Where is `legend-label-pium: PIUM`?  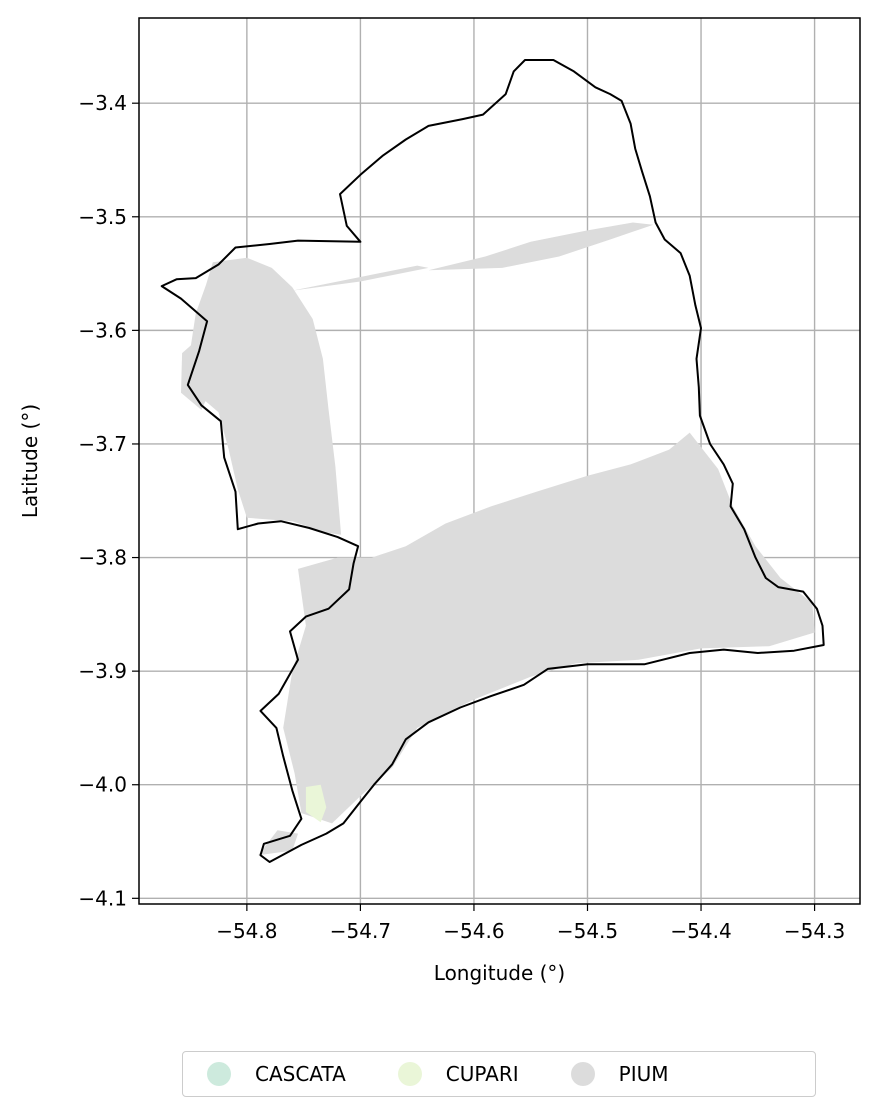
legend-label-pium: PIUM is located at coordinates (643, 1074).